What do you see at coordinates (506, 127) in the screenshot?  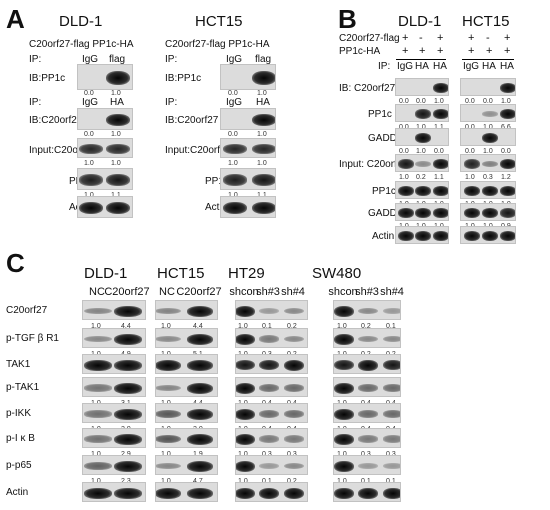 I see `quant: 6.6` at bounding box center [506, 127].